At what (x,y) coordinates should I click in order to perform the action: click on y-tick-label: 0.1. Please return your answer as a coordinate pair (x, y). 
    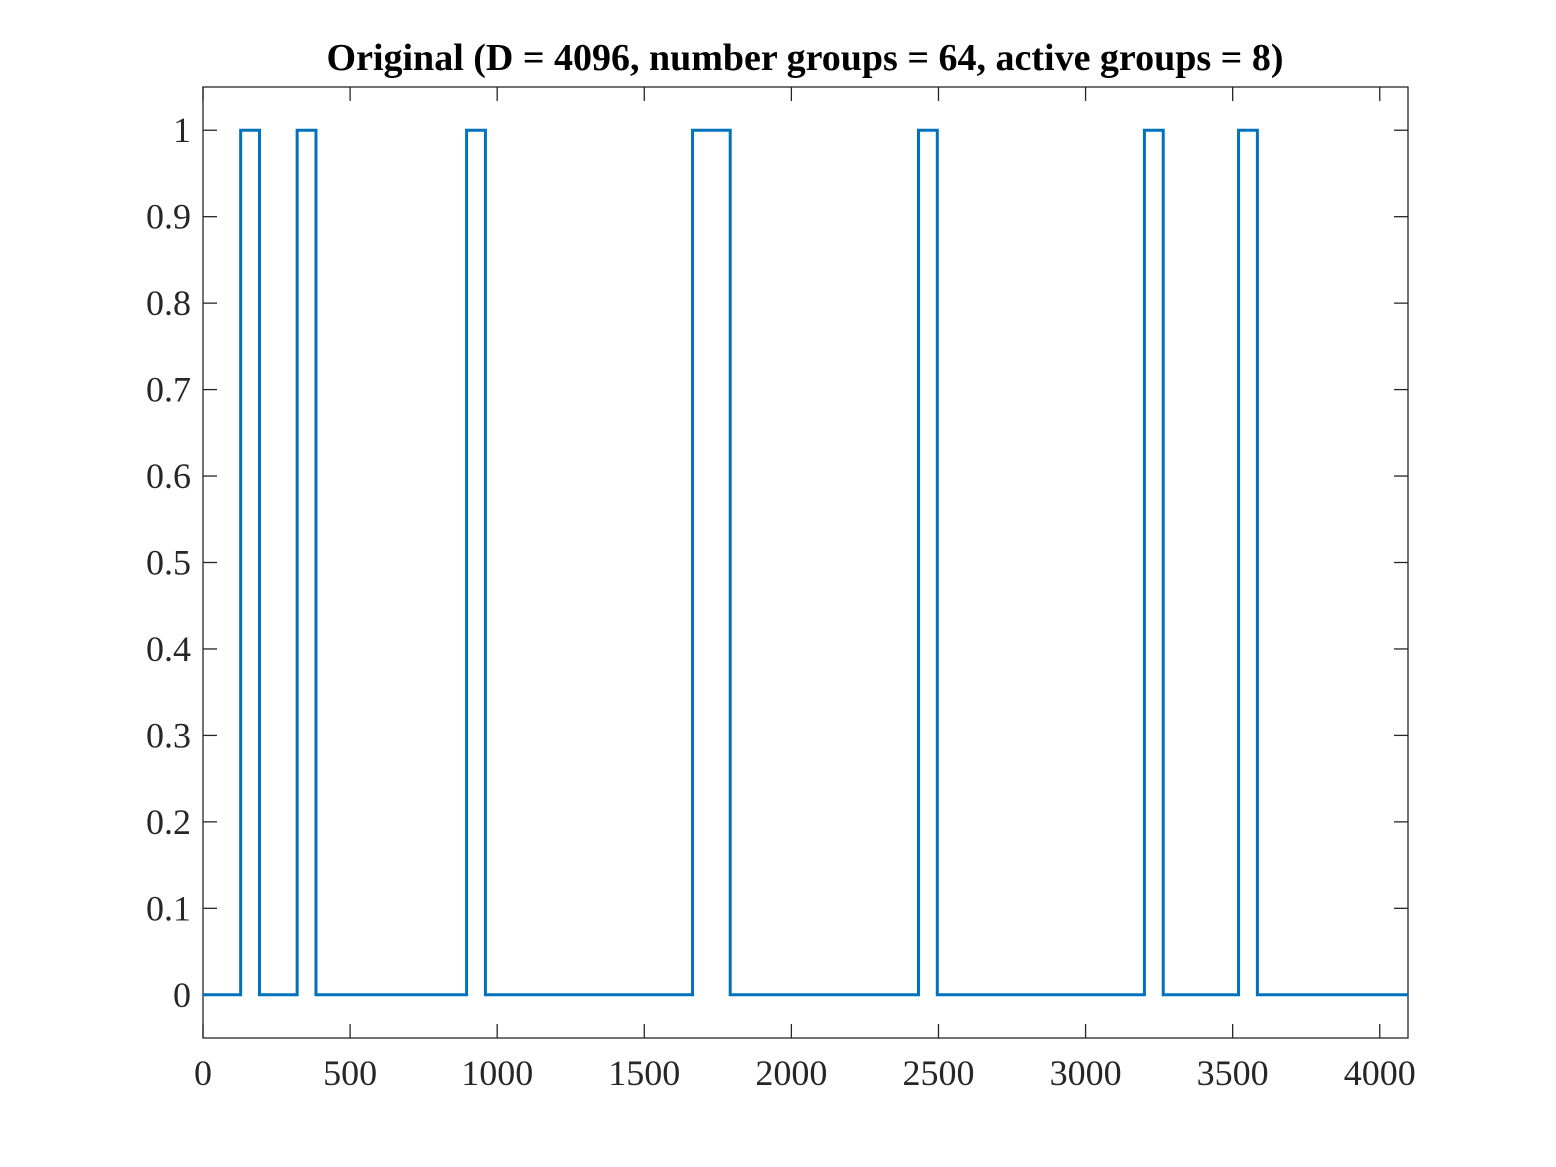
    Looking at the image, I should click on (168, 908).